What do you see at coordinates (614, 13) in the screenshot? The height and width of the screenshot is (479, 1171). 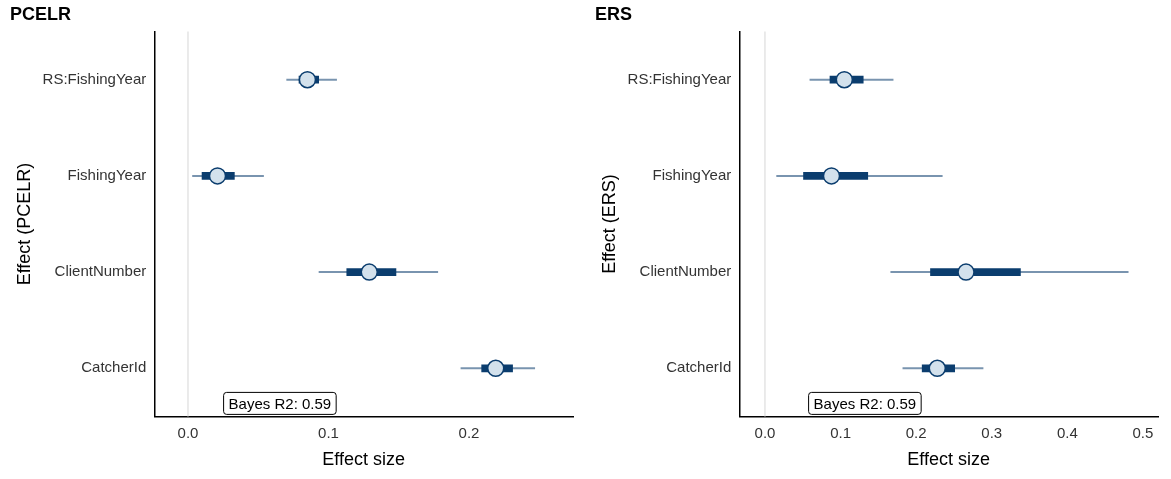 I see `chart-title: ERS` at bounding box center [614, 13].